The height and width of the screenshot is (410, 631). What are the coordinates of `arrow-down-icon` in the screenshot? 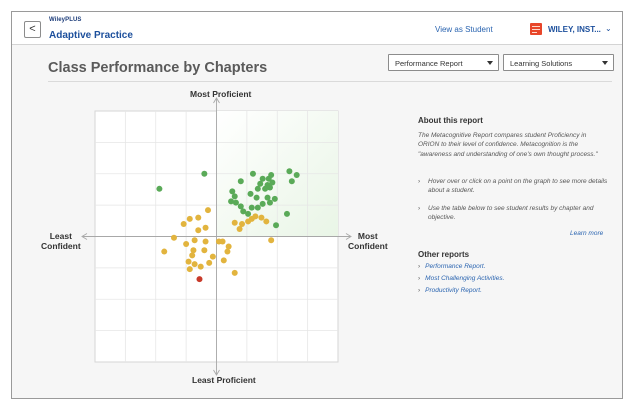 It's located at (216, 372).